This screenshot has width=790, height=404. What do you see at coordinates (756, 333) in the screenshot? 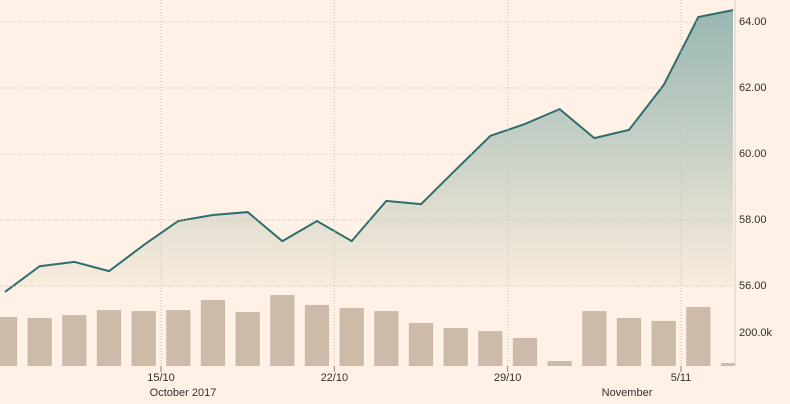
I see `y-tick-label: 200.0k` at bounding box center [756, 333].